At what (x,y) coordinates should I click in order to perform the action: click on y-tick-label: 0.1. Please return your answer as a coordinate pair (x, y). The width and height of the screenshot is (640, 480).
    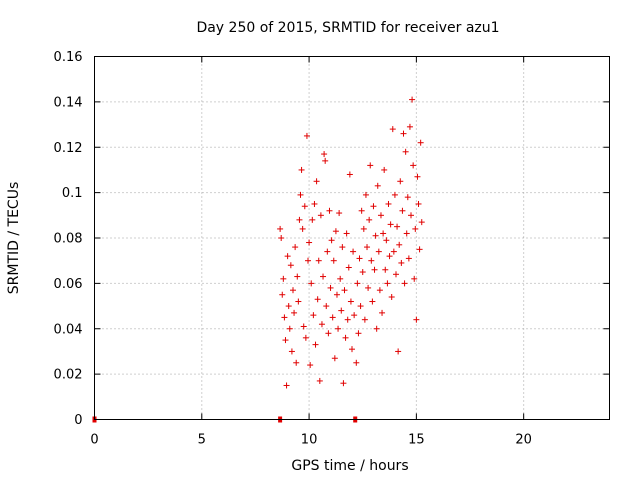
    Looking at the image, I should click on (72, 193).